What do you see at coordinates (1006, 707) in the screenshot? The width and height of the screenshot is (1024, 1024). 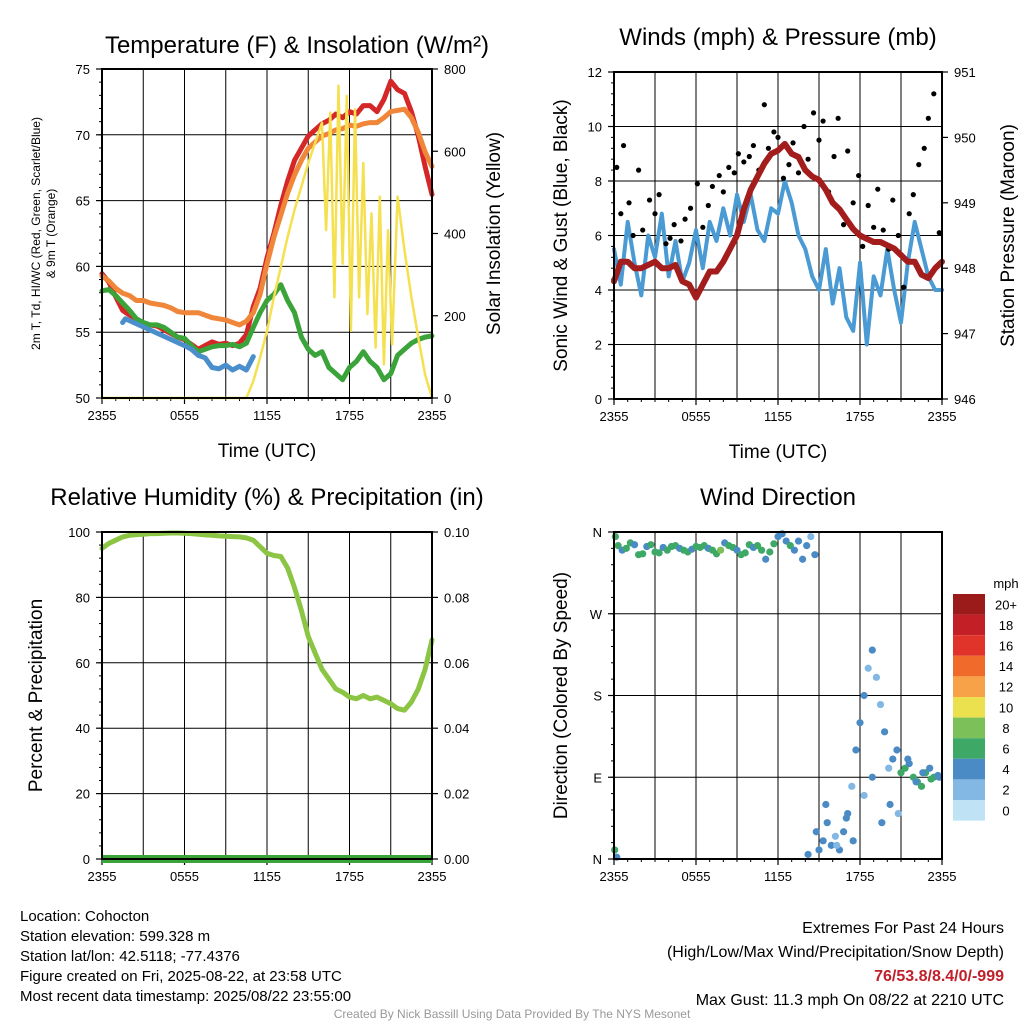 I see `legend-label: 10` at bounding box center [1006, 707].